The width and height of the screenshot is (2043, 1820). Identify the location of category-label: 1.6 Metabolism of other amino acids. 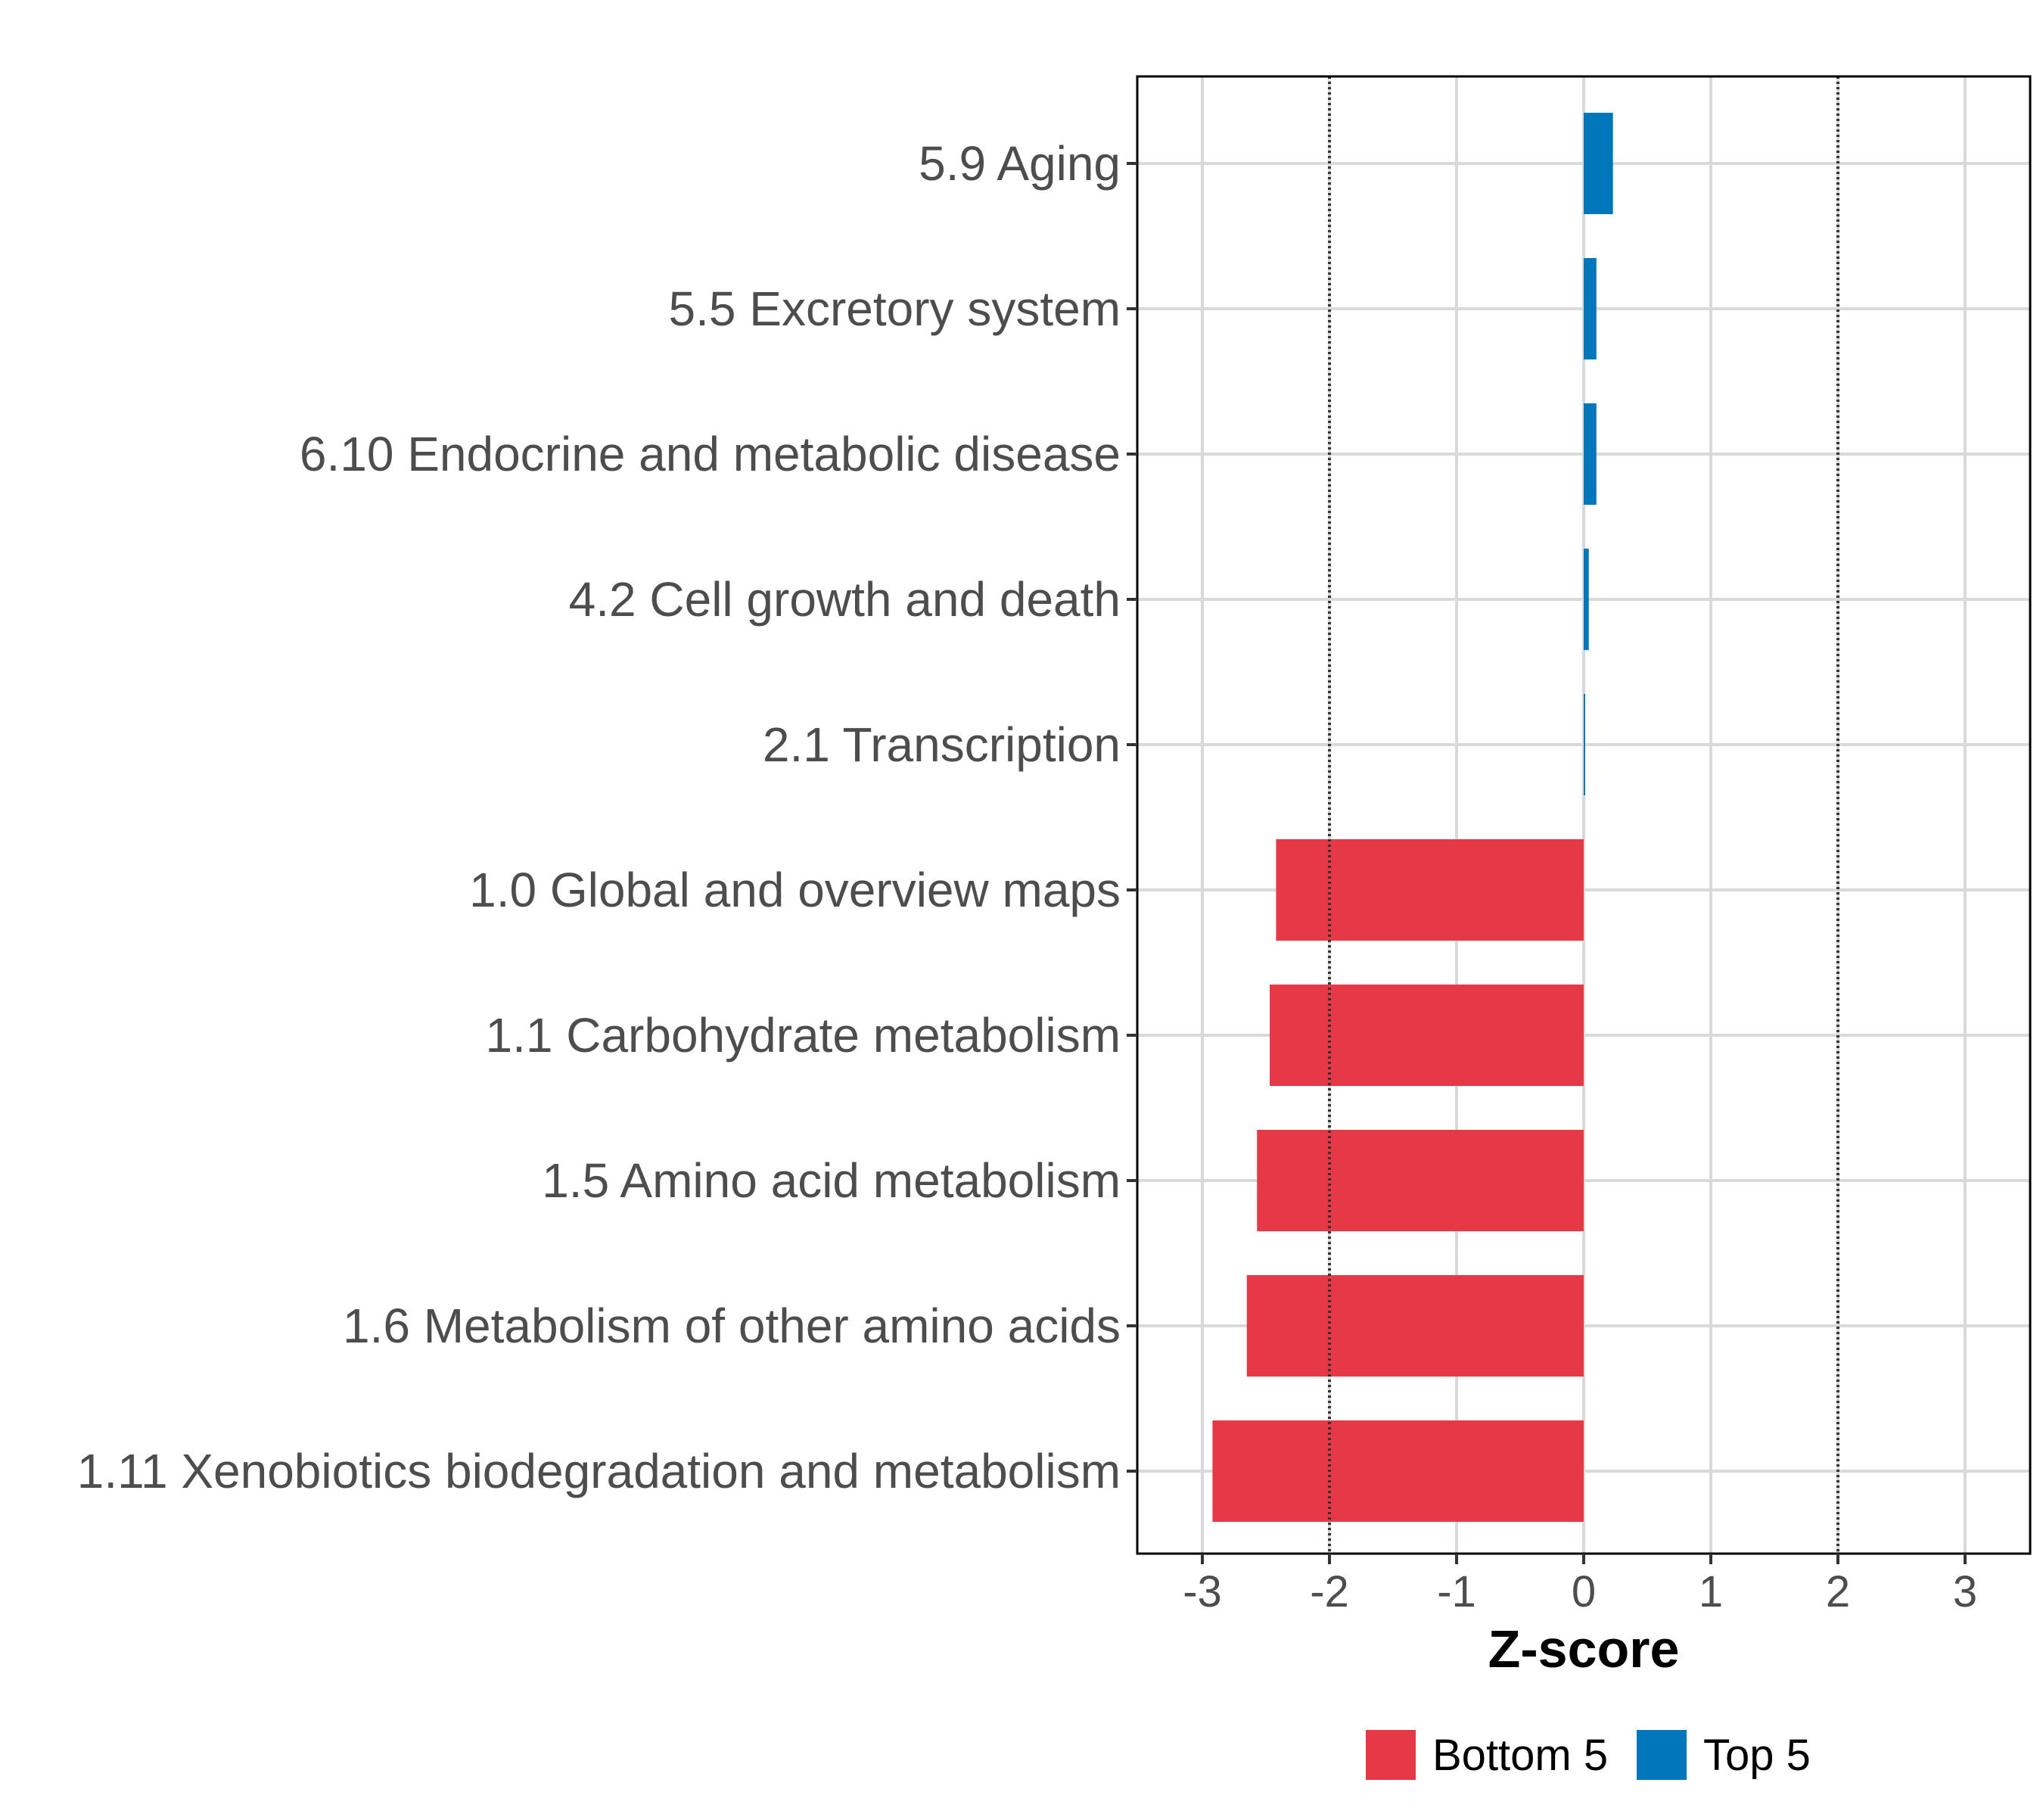
(732, 1326).